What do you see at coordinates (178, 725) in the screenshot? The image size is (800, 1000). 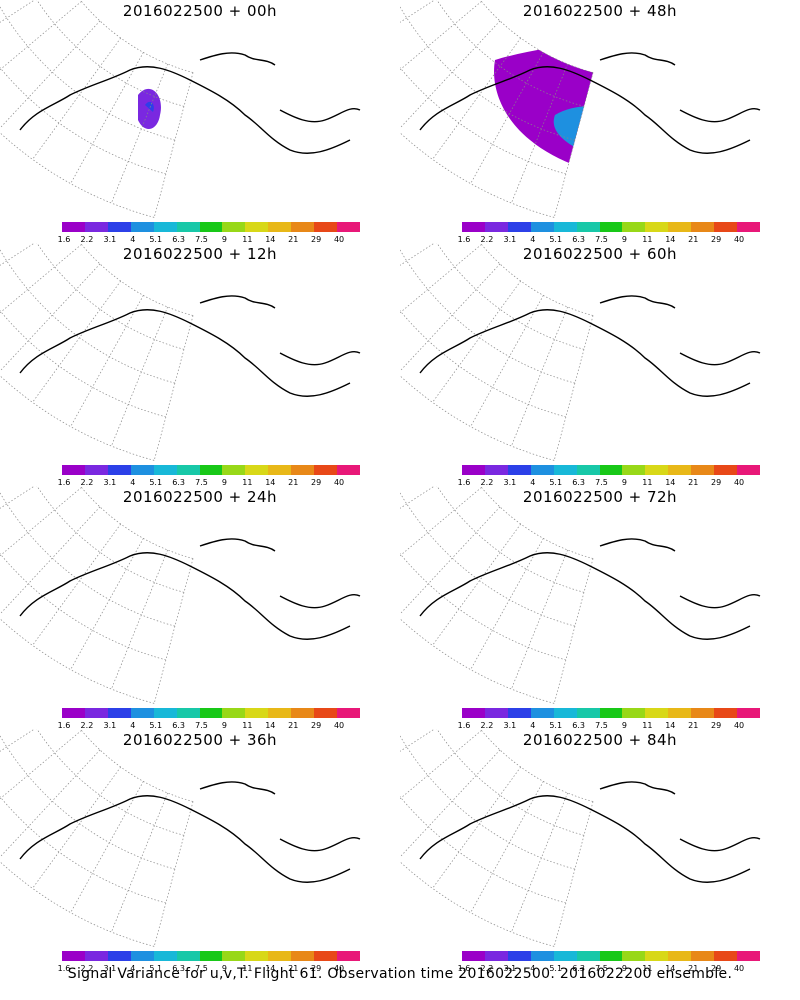 I see `colorbar-label: 6.3` at bounding box center [178, 725].